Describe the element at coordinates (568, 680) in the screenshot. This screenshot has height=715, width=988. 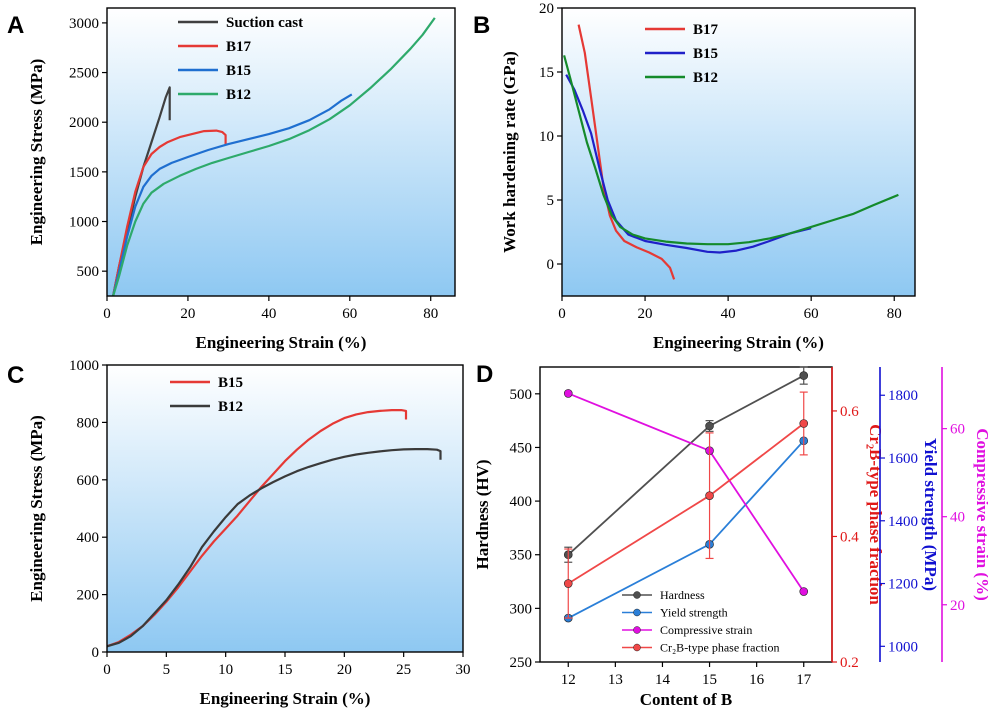
I see `x-tick-label: 12` at that location.